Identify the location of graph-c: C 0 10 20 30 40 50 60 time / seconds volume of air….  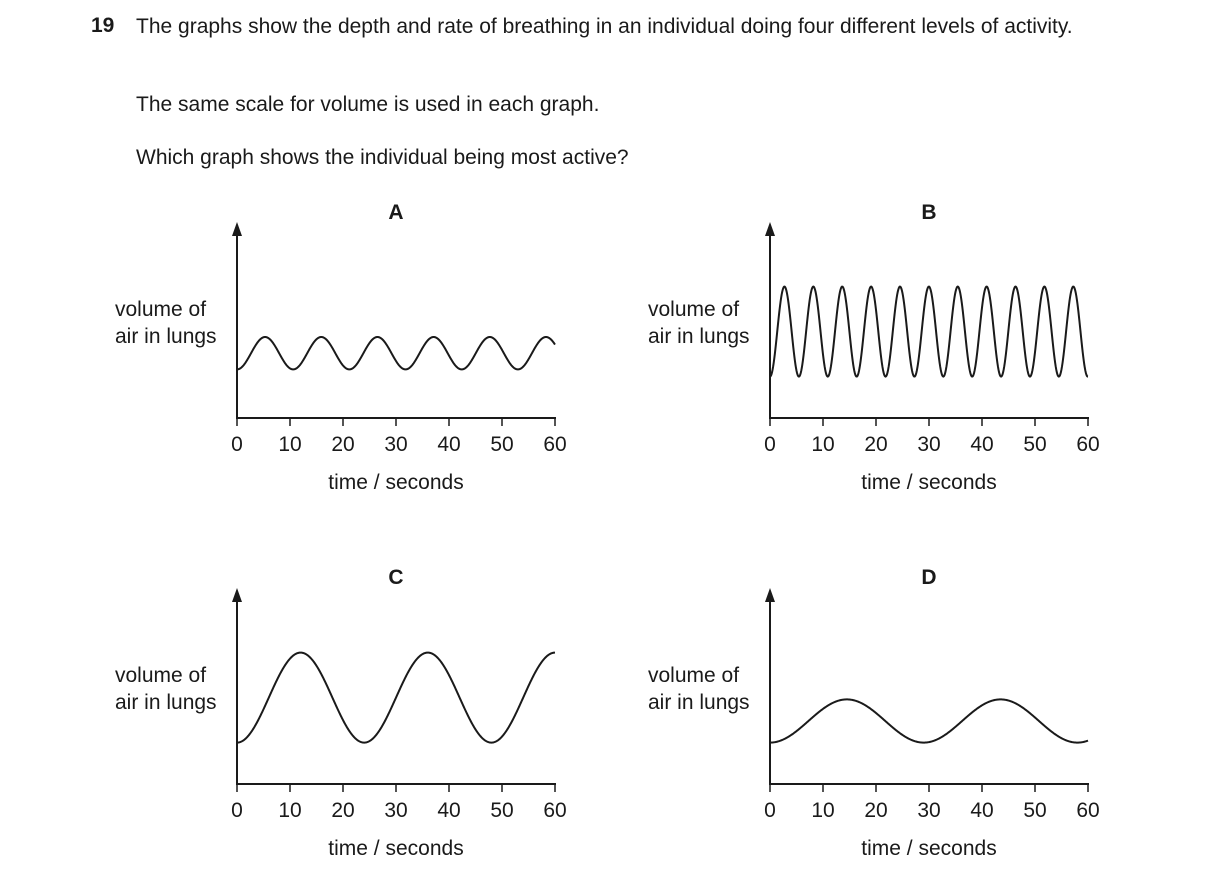
(341, 713).